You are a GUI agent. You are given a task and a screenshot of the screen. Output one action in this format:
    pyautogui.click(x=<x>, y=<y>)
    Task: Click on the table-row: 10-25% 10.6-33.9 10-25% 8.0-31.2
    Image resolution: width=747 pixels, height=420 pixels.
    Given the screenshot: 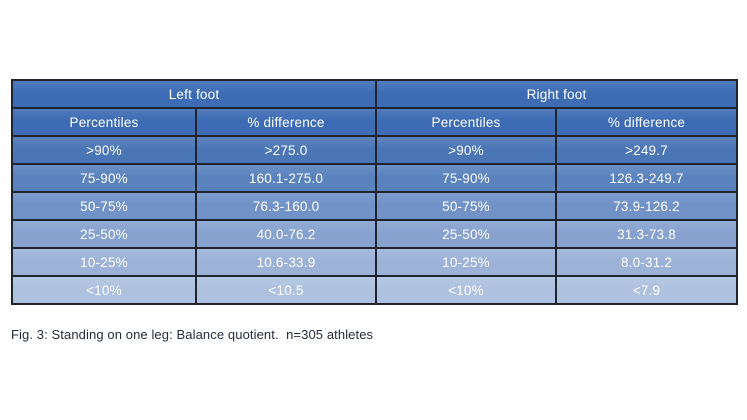 What is the action you would take?
    pyautogui.click(x=375, y=262)
    